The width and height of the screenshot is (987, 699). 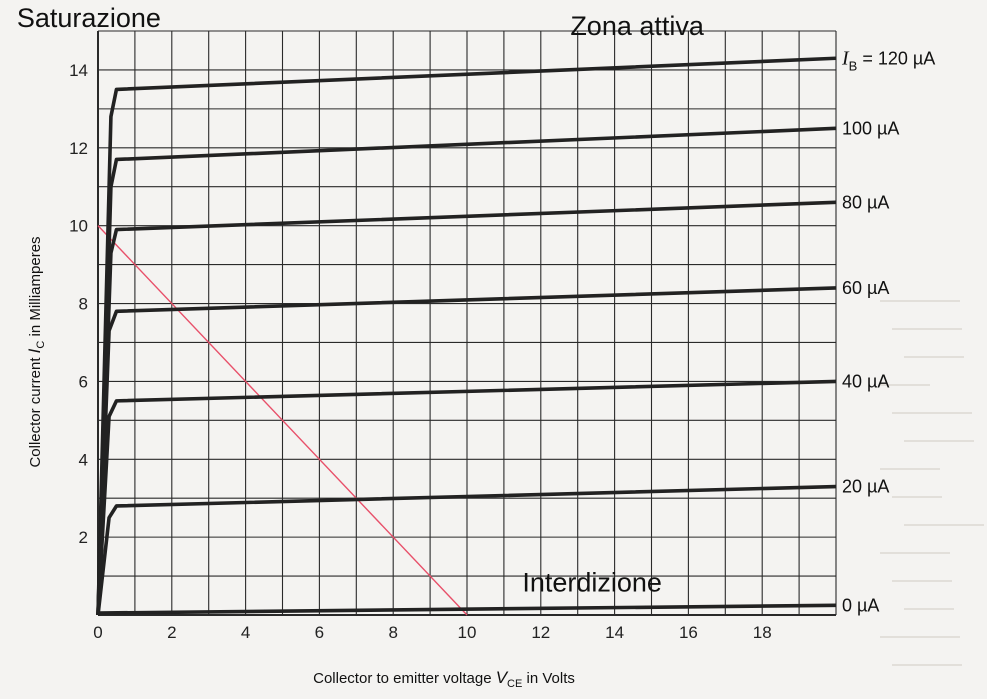 I want to click on zone-annotation: Saturazione, so click(x=89, y=18).